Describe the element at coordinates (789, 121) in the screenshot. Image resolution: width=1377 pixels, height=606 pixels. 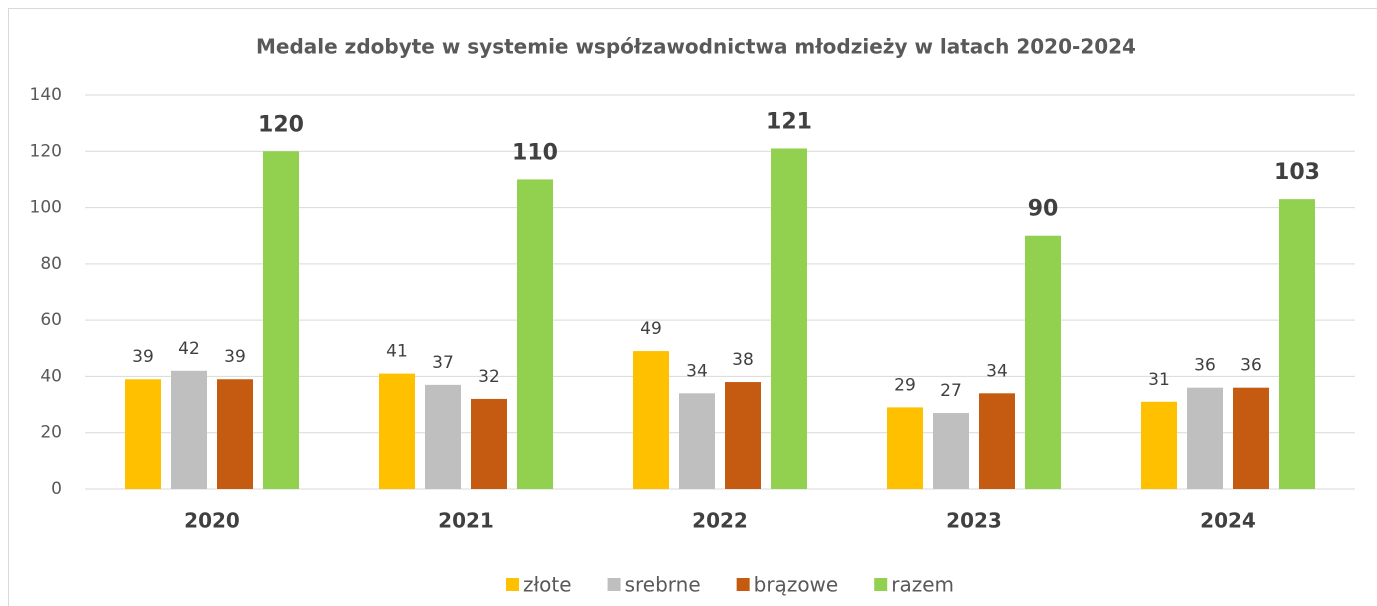
I see `data-label: 121` at that location.